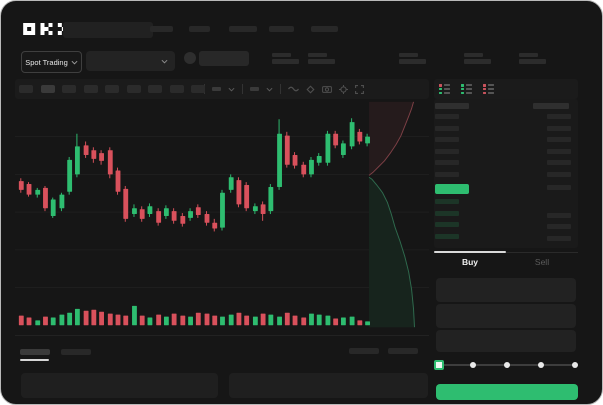 The width and height of the screenshot is (603, 405). What do you see at coordinates (488, 89) in the screenshot?
I see `orderbook-mode-asks-icon` at bounding box center [488, 89].